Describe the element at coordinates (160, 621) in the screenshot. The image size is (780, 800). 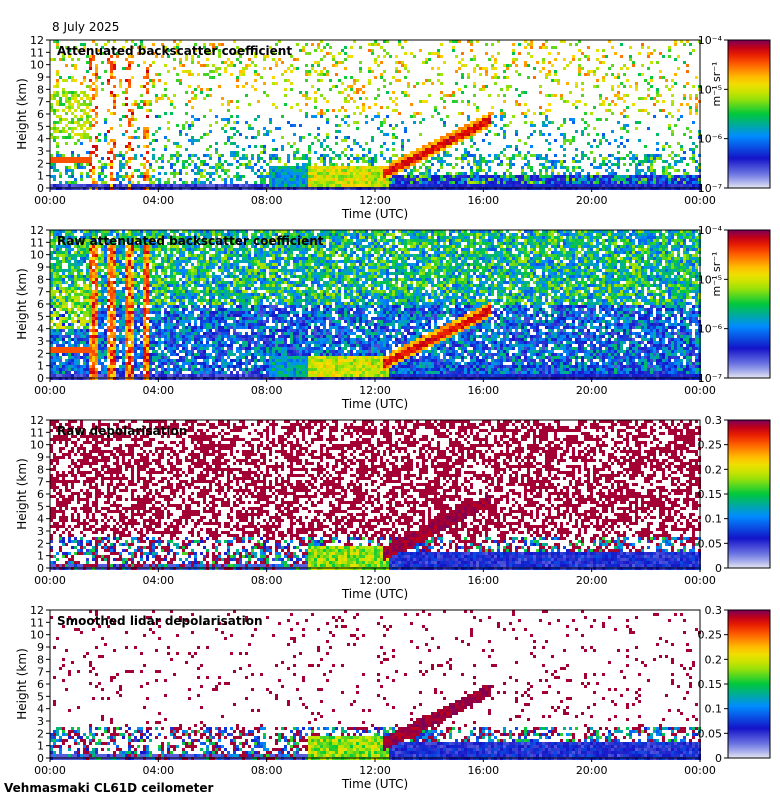
I see `chart-title: Smoothed lidar depolarisation` at that location.